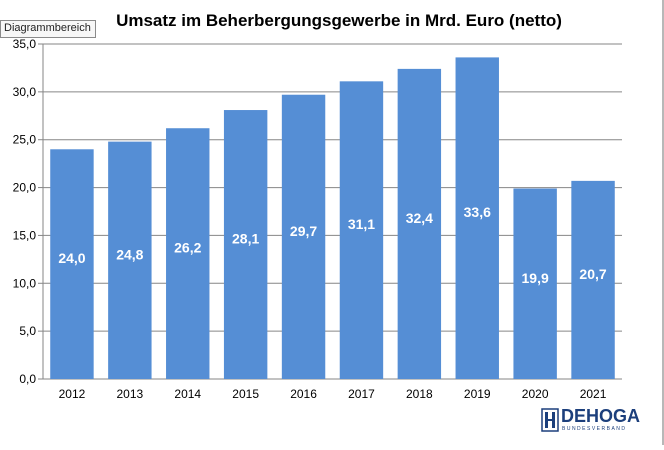 The height and width of the screenshot is (450, 664). What do you see at coordinates (25, 92) in the screenshot?
I see `y-tick-label: 30,0` at bounding box center [25, 92].